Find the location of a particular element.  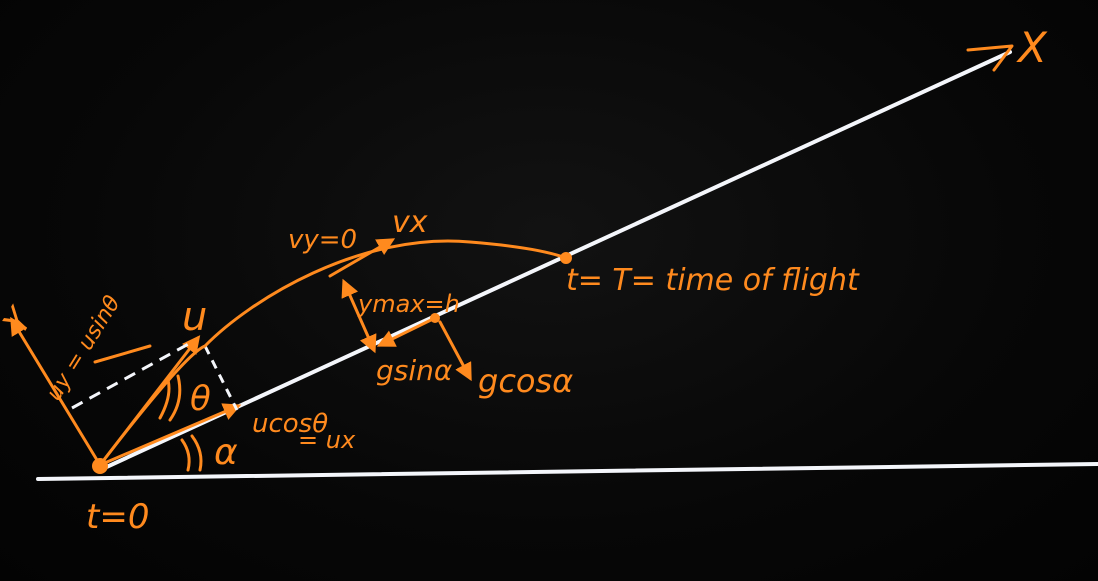

uy-label: uy = usinθ is located at coordinates (84, 348).